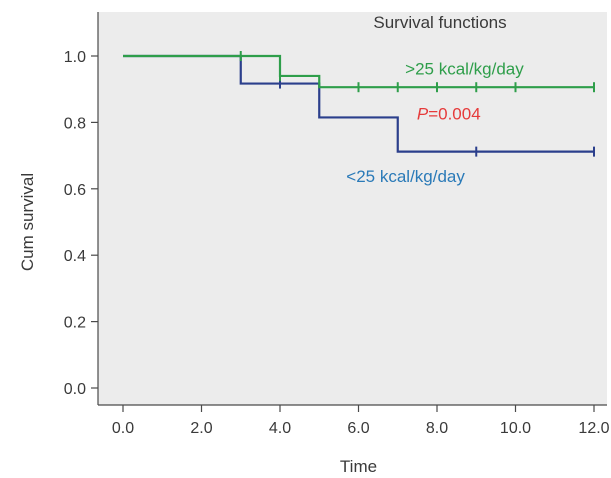  I want to click on x-tick-label: 2.0, so click(201, 428).